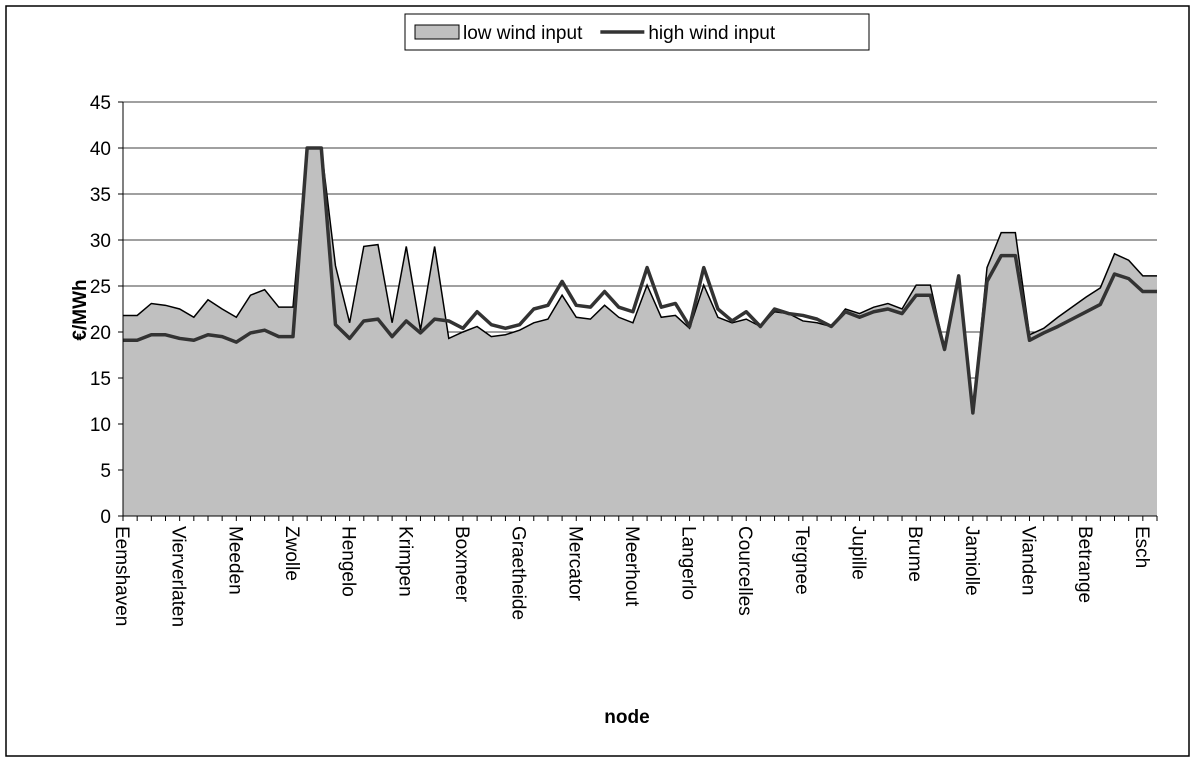 This screenshot has height=760, width=1195. I want to click on y-tick-label: 10, so click(100, 425).